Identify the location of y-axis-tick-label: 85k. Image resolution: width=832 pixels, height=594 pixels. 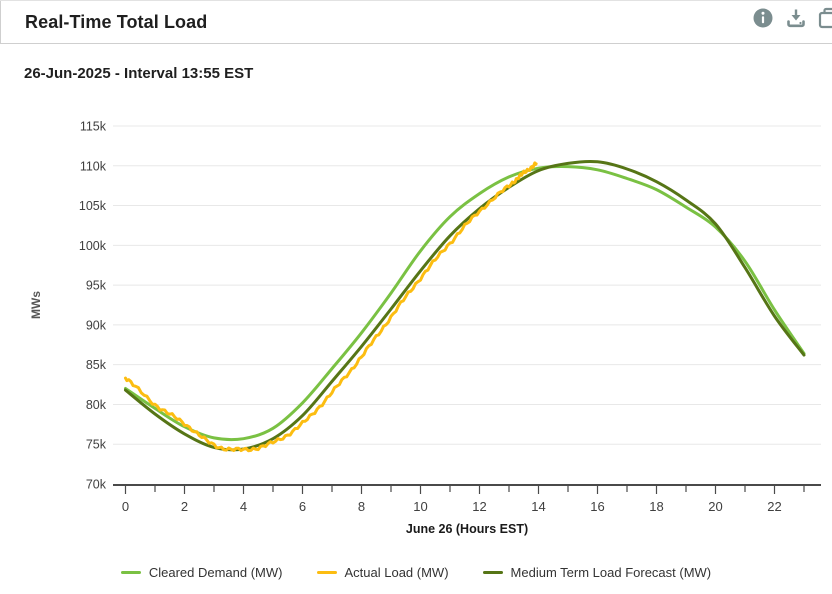
(96, 365).